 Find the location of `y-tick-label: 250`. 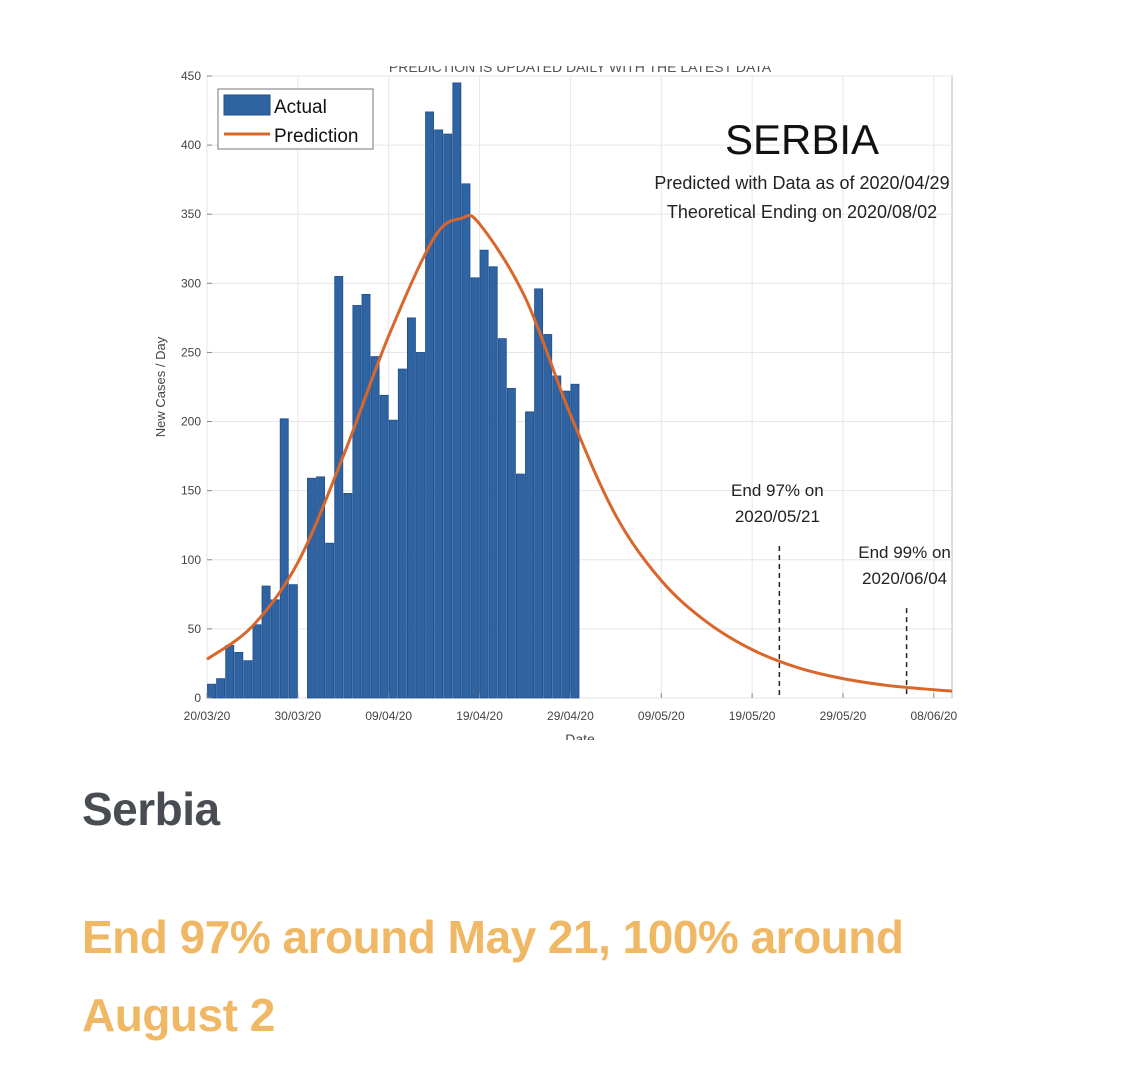

y-tick-label: 250 is located at coordinates (191, 352).